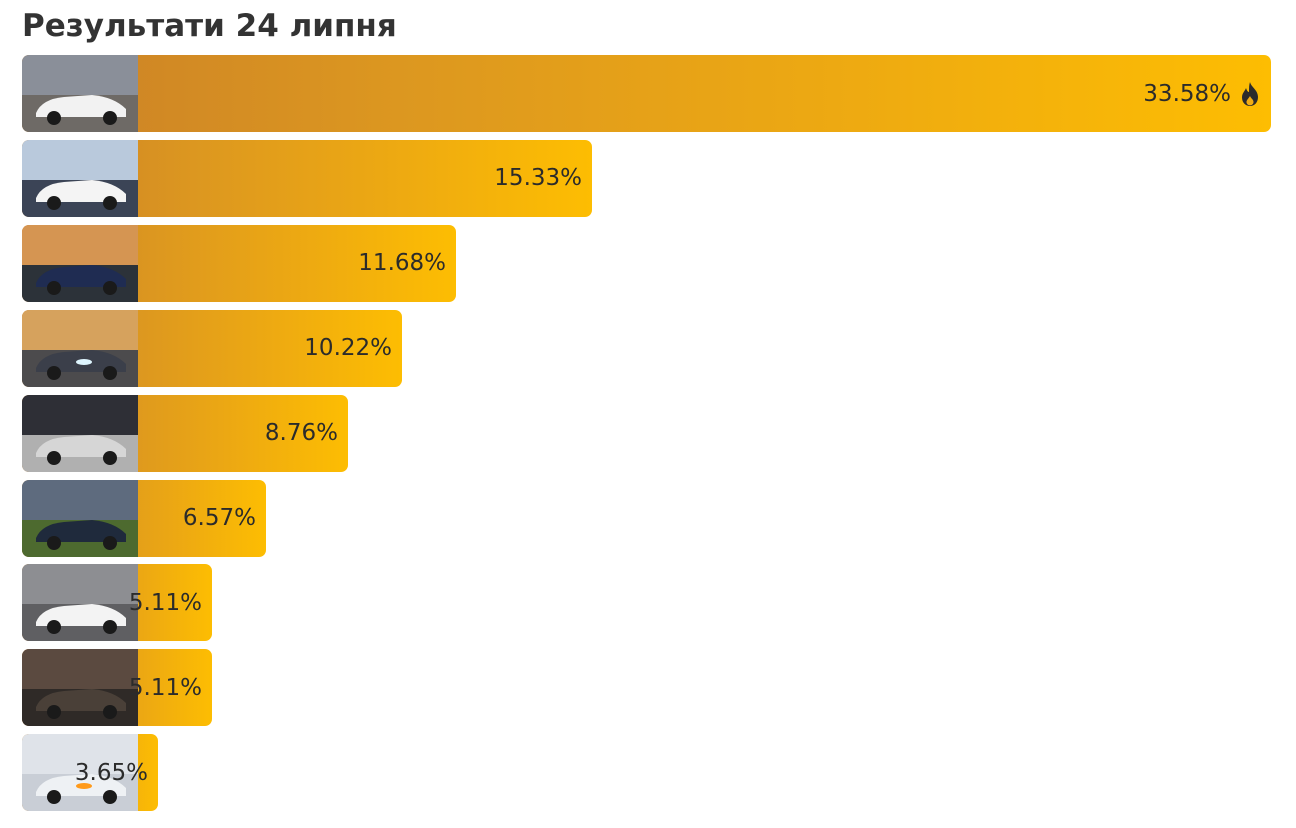  I want to click on chart-title: Результати 24 липня, so click(209, 26).